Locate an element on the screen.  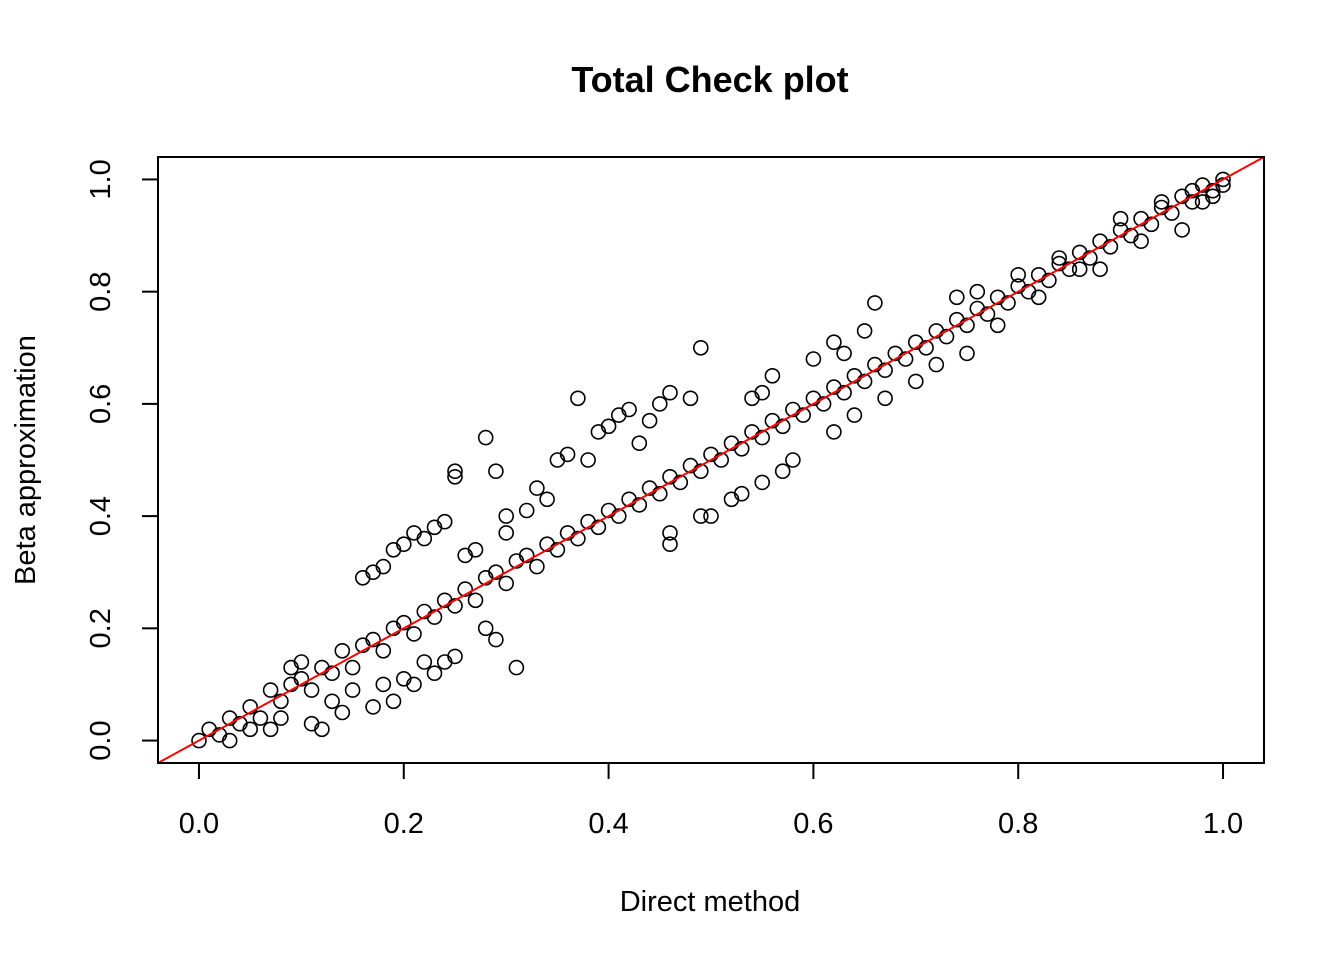
y-axis: 0.0 0.2 0.4 0.6 0.8 1.0 is located at coordinates (122, 460).